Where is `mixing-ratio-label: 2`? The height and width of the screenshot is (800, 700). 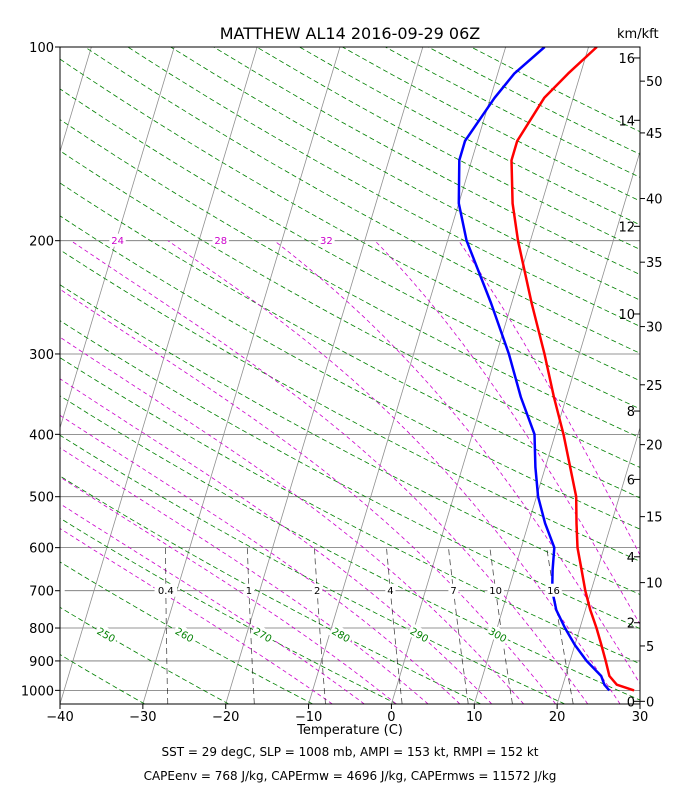
mixing-ratio-label: 2 is located at coordinates (317, 591).